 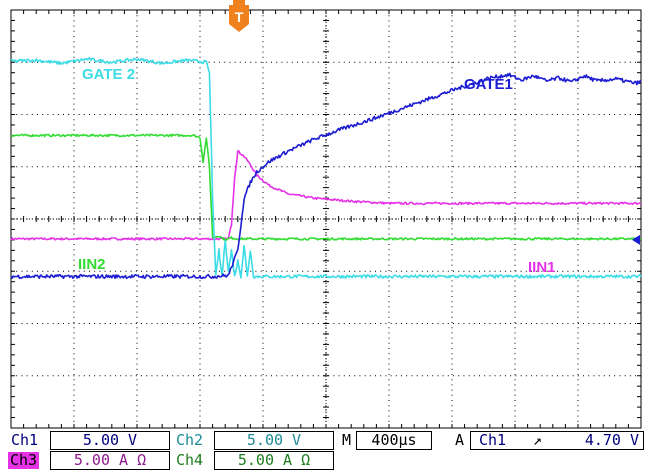 I want to click on ch4-scale: 5.00 A Ω, so click(x=274, y=460).